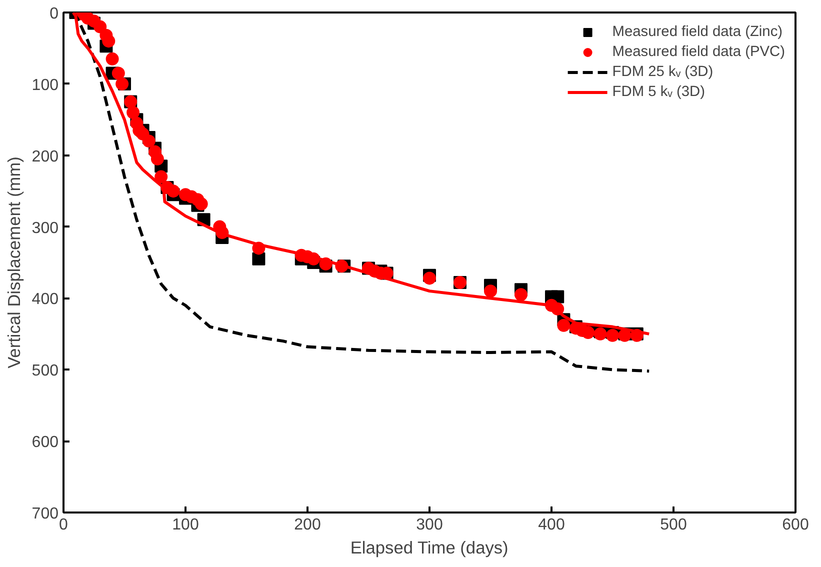 This screenshot has width=821, height=567. Describe the element at coordinates (45, 228) in the screenshot. I see `y-tick-label: 300` at that location.